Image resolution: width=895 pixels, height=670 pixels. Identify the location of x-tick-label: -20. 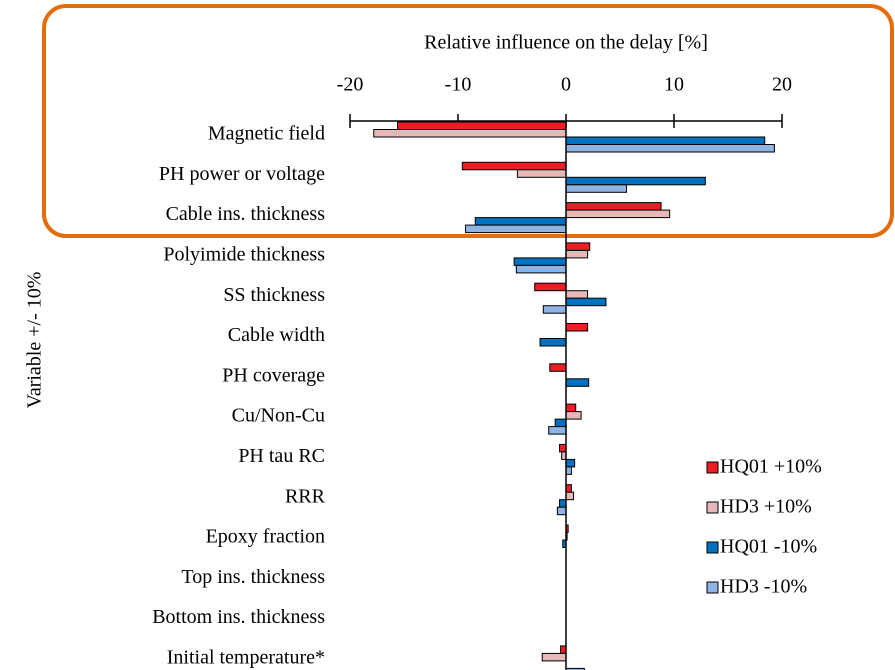
(350, 85).